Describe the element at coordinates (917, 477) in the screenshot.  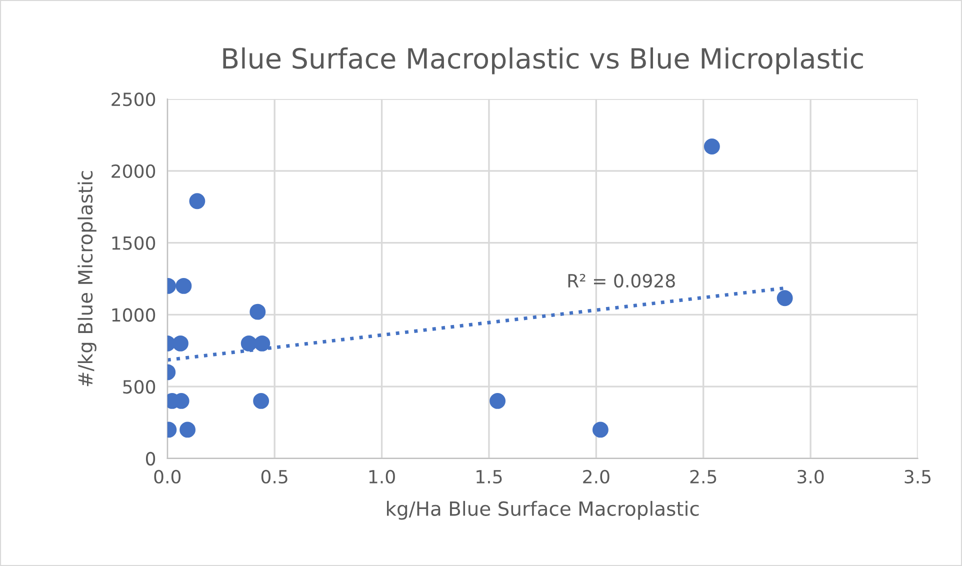
I see `x-tick-label: 3.5` at that location.